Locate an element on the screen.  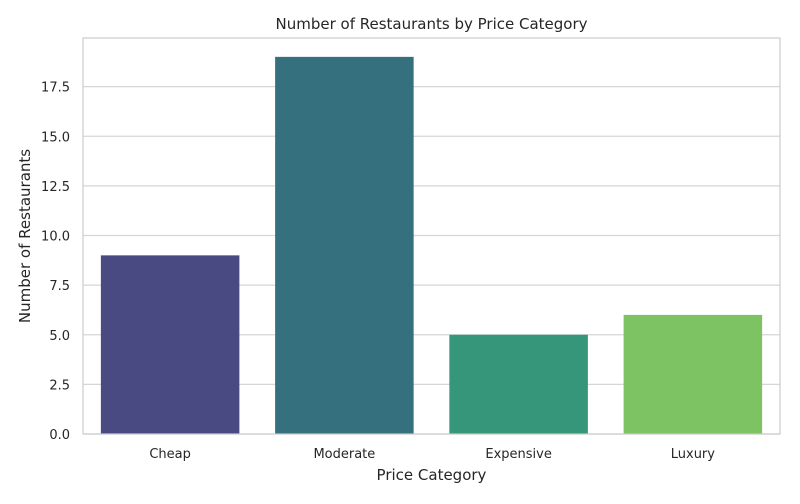
chart-title: Number of Restaurants by Price Category is located at coordinates (432, 24).